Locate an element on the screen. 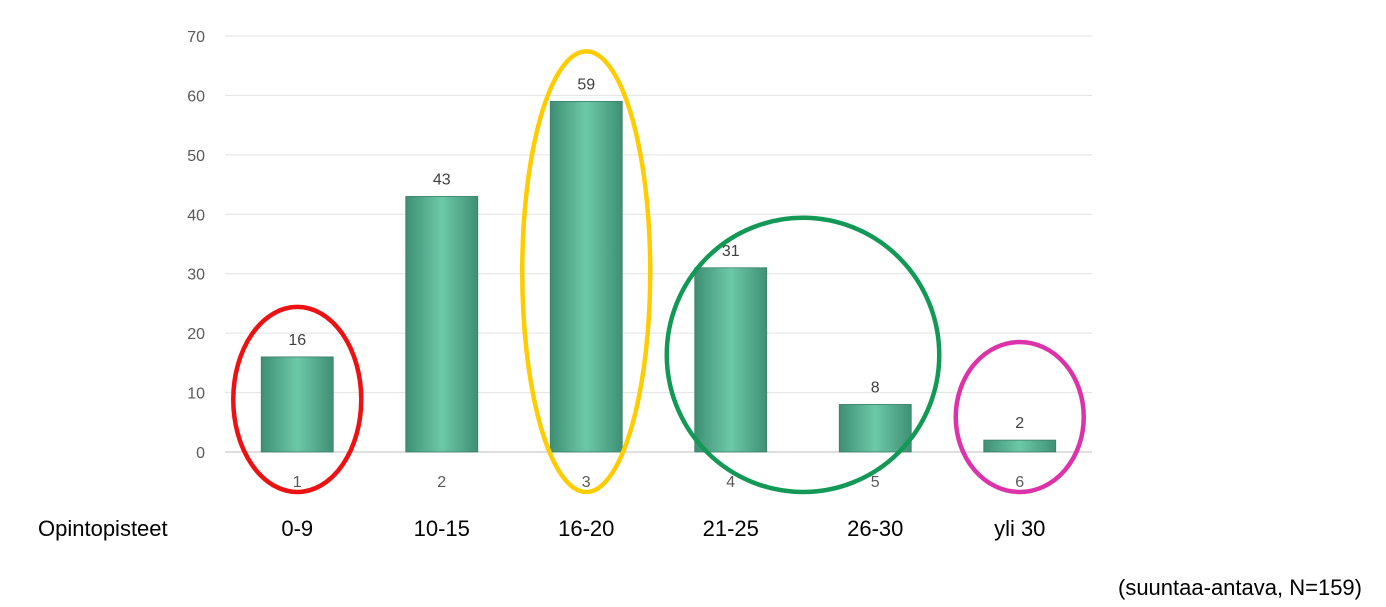 The width and height of the screenshot is (1386, 607). range-label: 10-15 is located at coordinates (442, 528).